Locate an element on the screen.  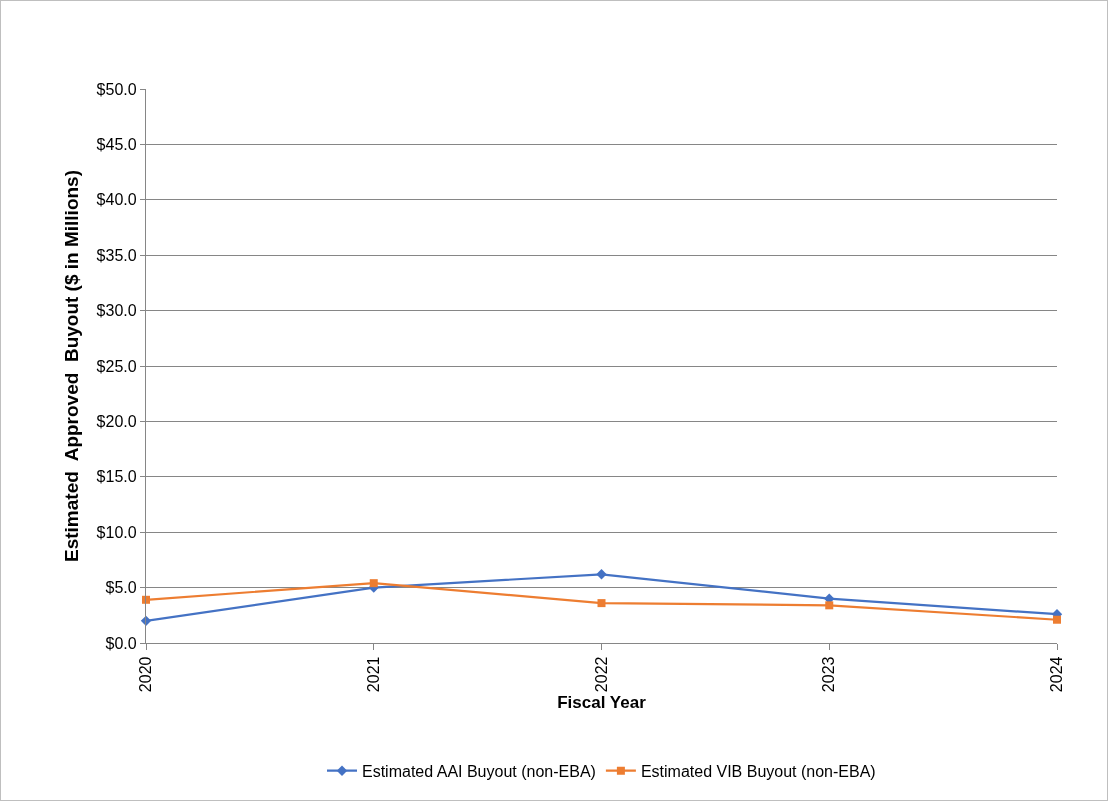
y-tick-label: $15.0 is located at coordinates (116, 477).